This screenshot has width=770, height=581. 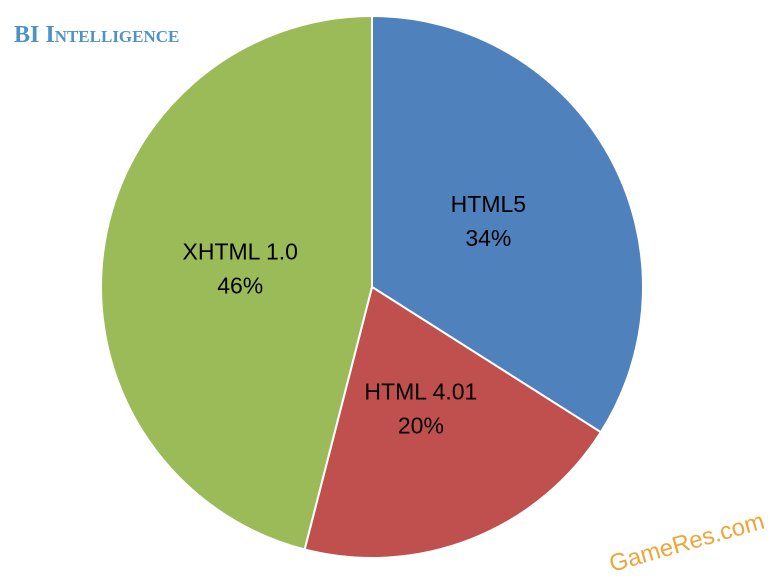 What do you see at coordinates (420, 392) in the screenshot?
I see `slice-label: HTML 4.01` at bounding box center [420, 392].